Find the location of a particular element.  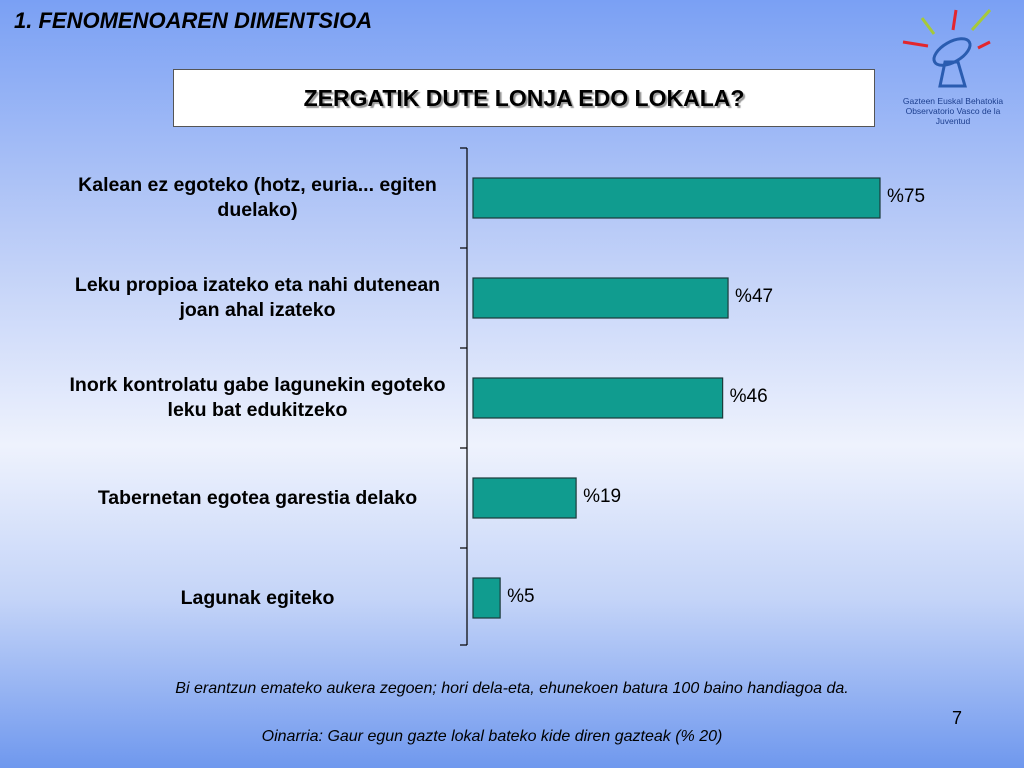

category-label: Tabernetan egotea garestia delako is located at coordinates (257, 497).